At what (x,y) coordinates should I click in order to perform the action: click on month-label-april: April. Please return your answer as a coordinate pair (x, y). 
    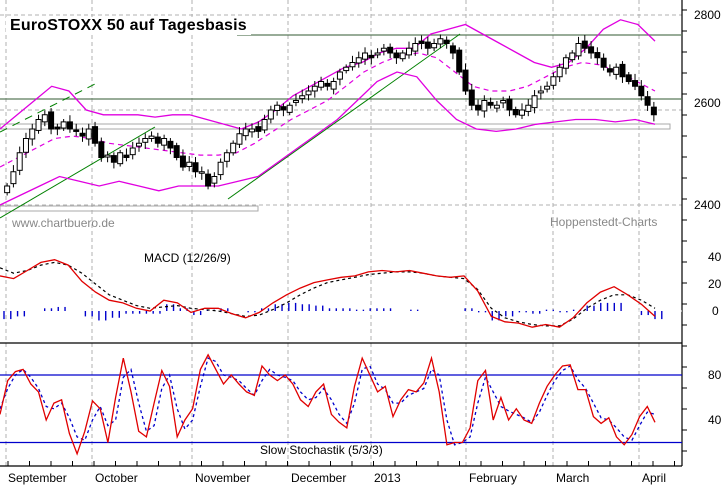
    Looking at the image, I should click on (654, 478).